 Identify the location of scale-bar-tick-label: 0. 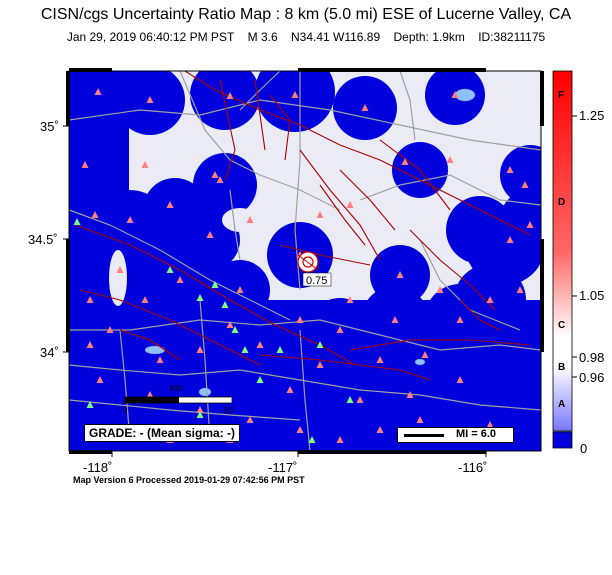
(125, 410).